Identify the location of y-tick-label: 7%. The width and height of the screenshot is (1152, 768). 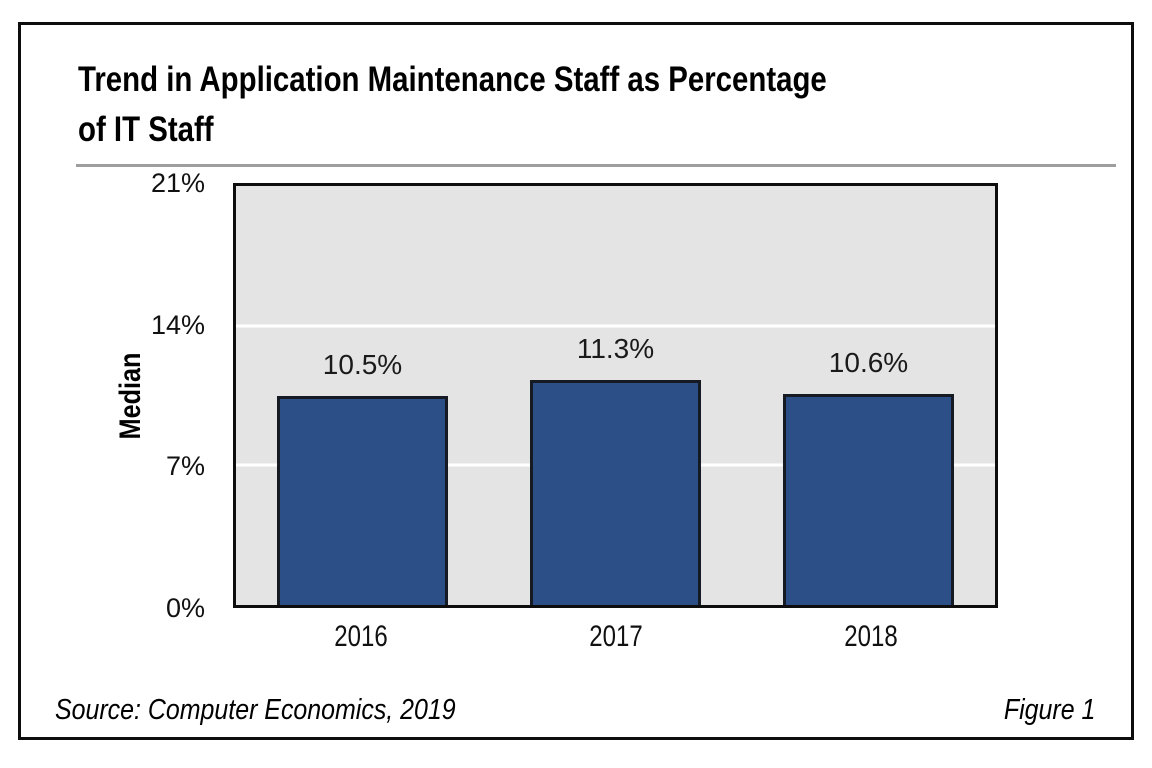
(185, 466).